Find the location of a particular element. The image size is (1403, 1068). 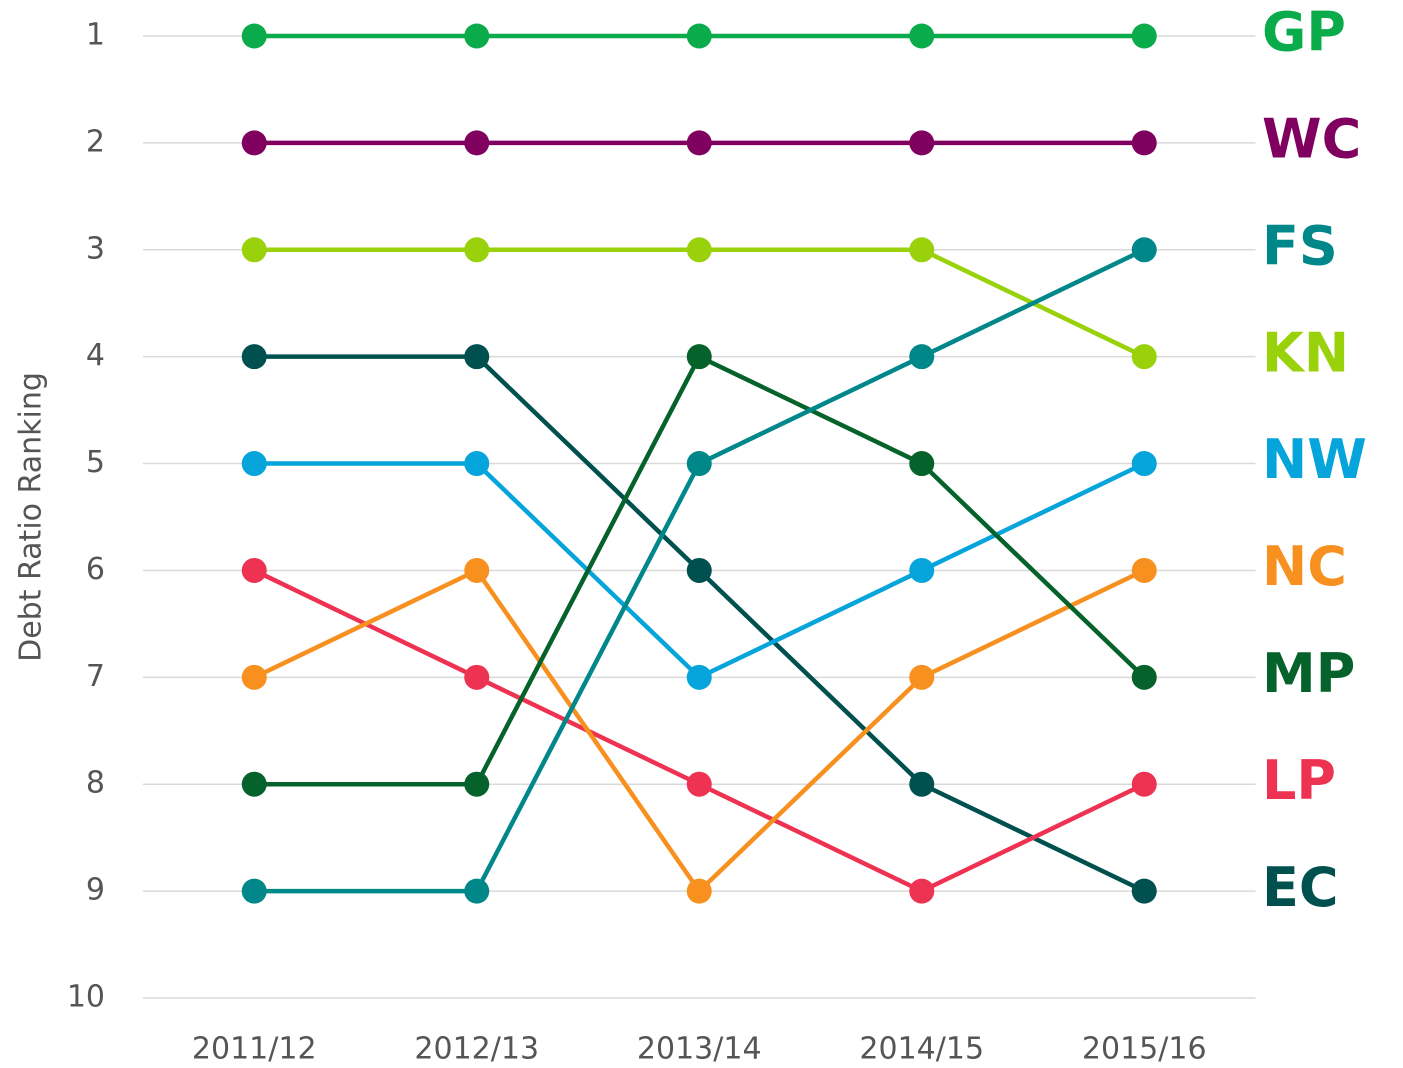

series-label: FS is located at coordinates (1300, 245).